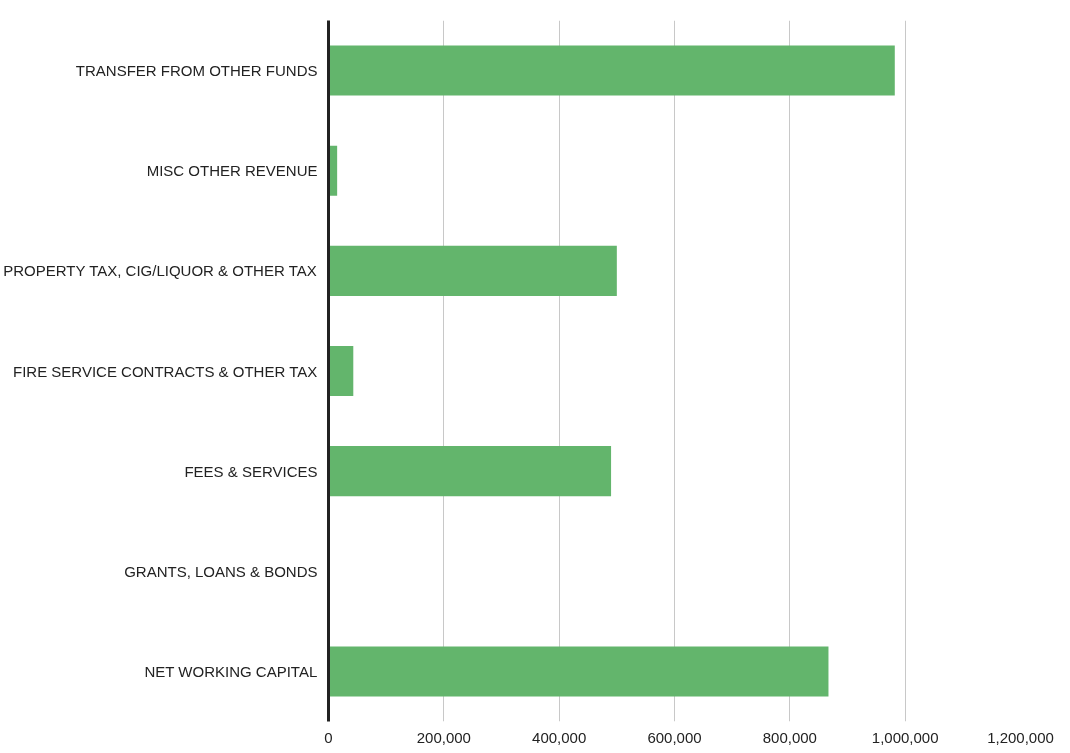  What do you see at coordinates (251, 471) in the screenshot?
I see `y-tick-label: FEES & SERVICES` at bounding box center [251, 471].